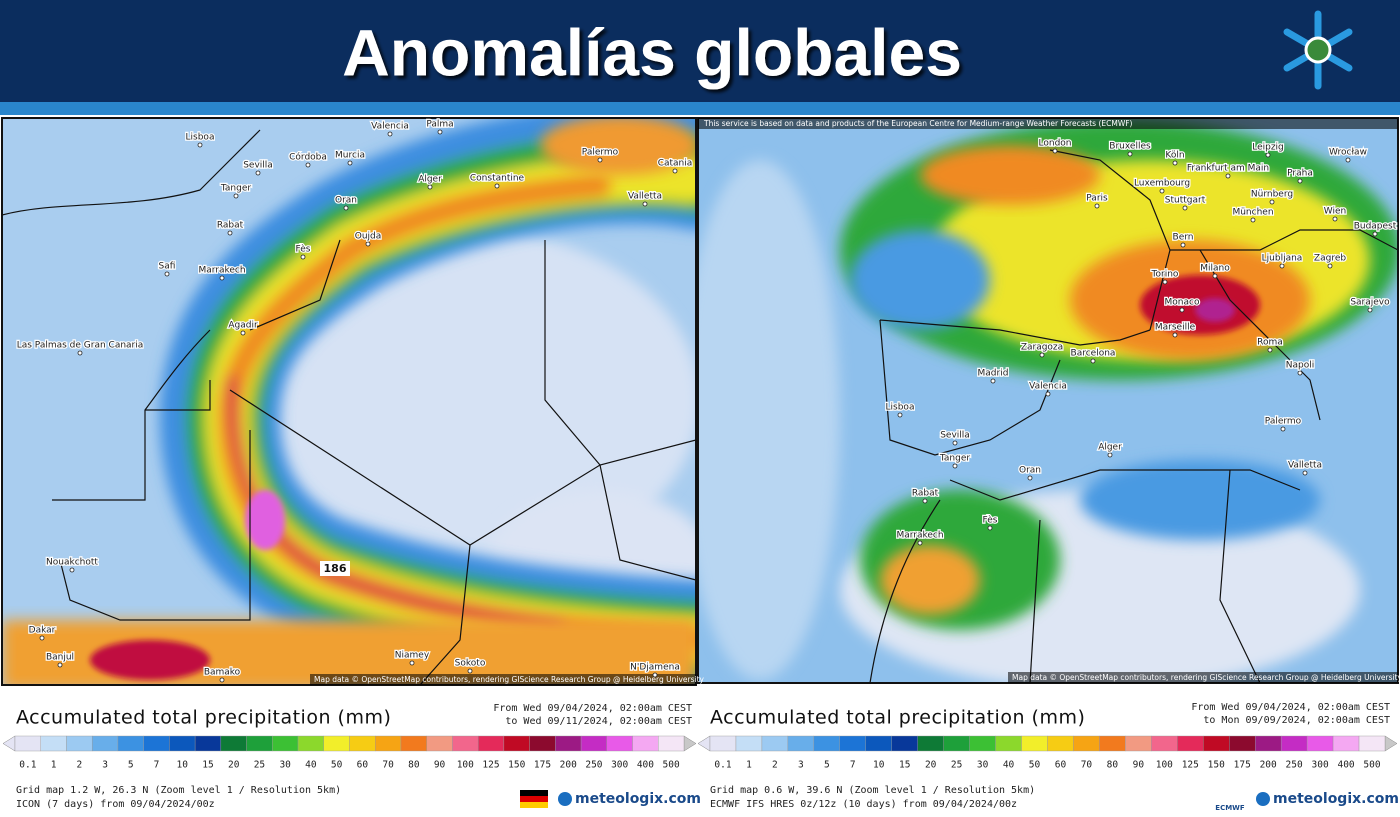  Describe the element at coordinates (265, 520) in the screenshot. I see `rain-core` at that location.